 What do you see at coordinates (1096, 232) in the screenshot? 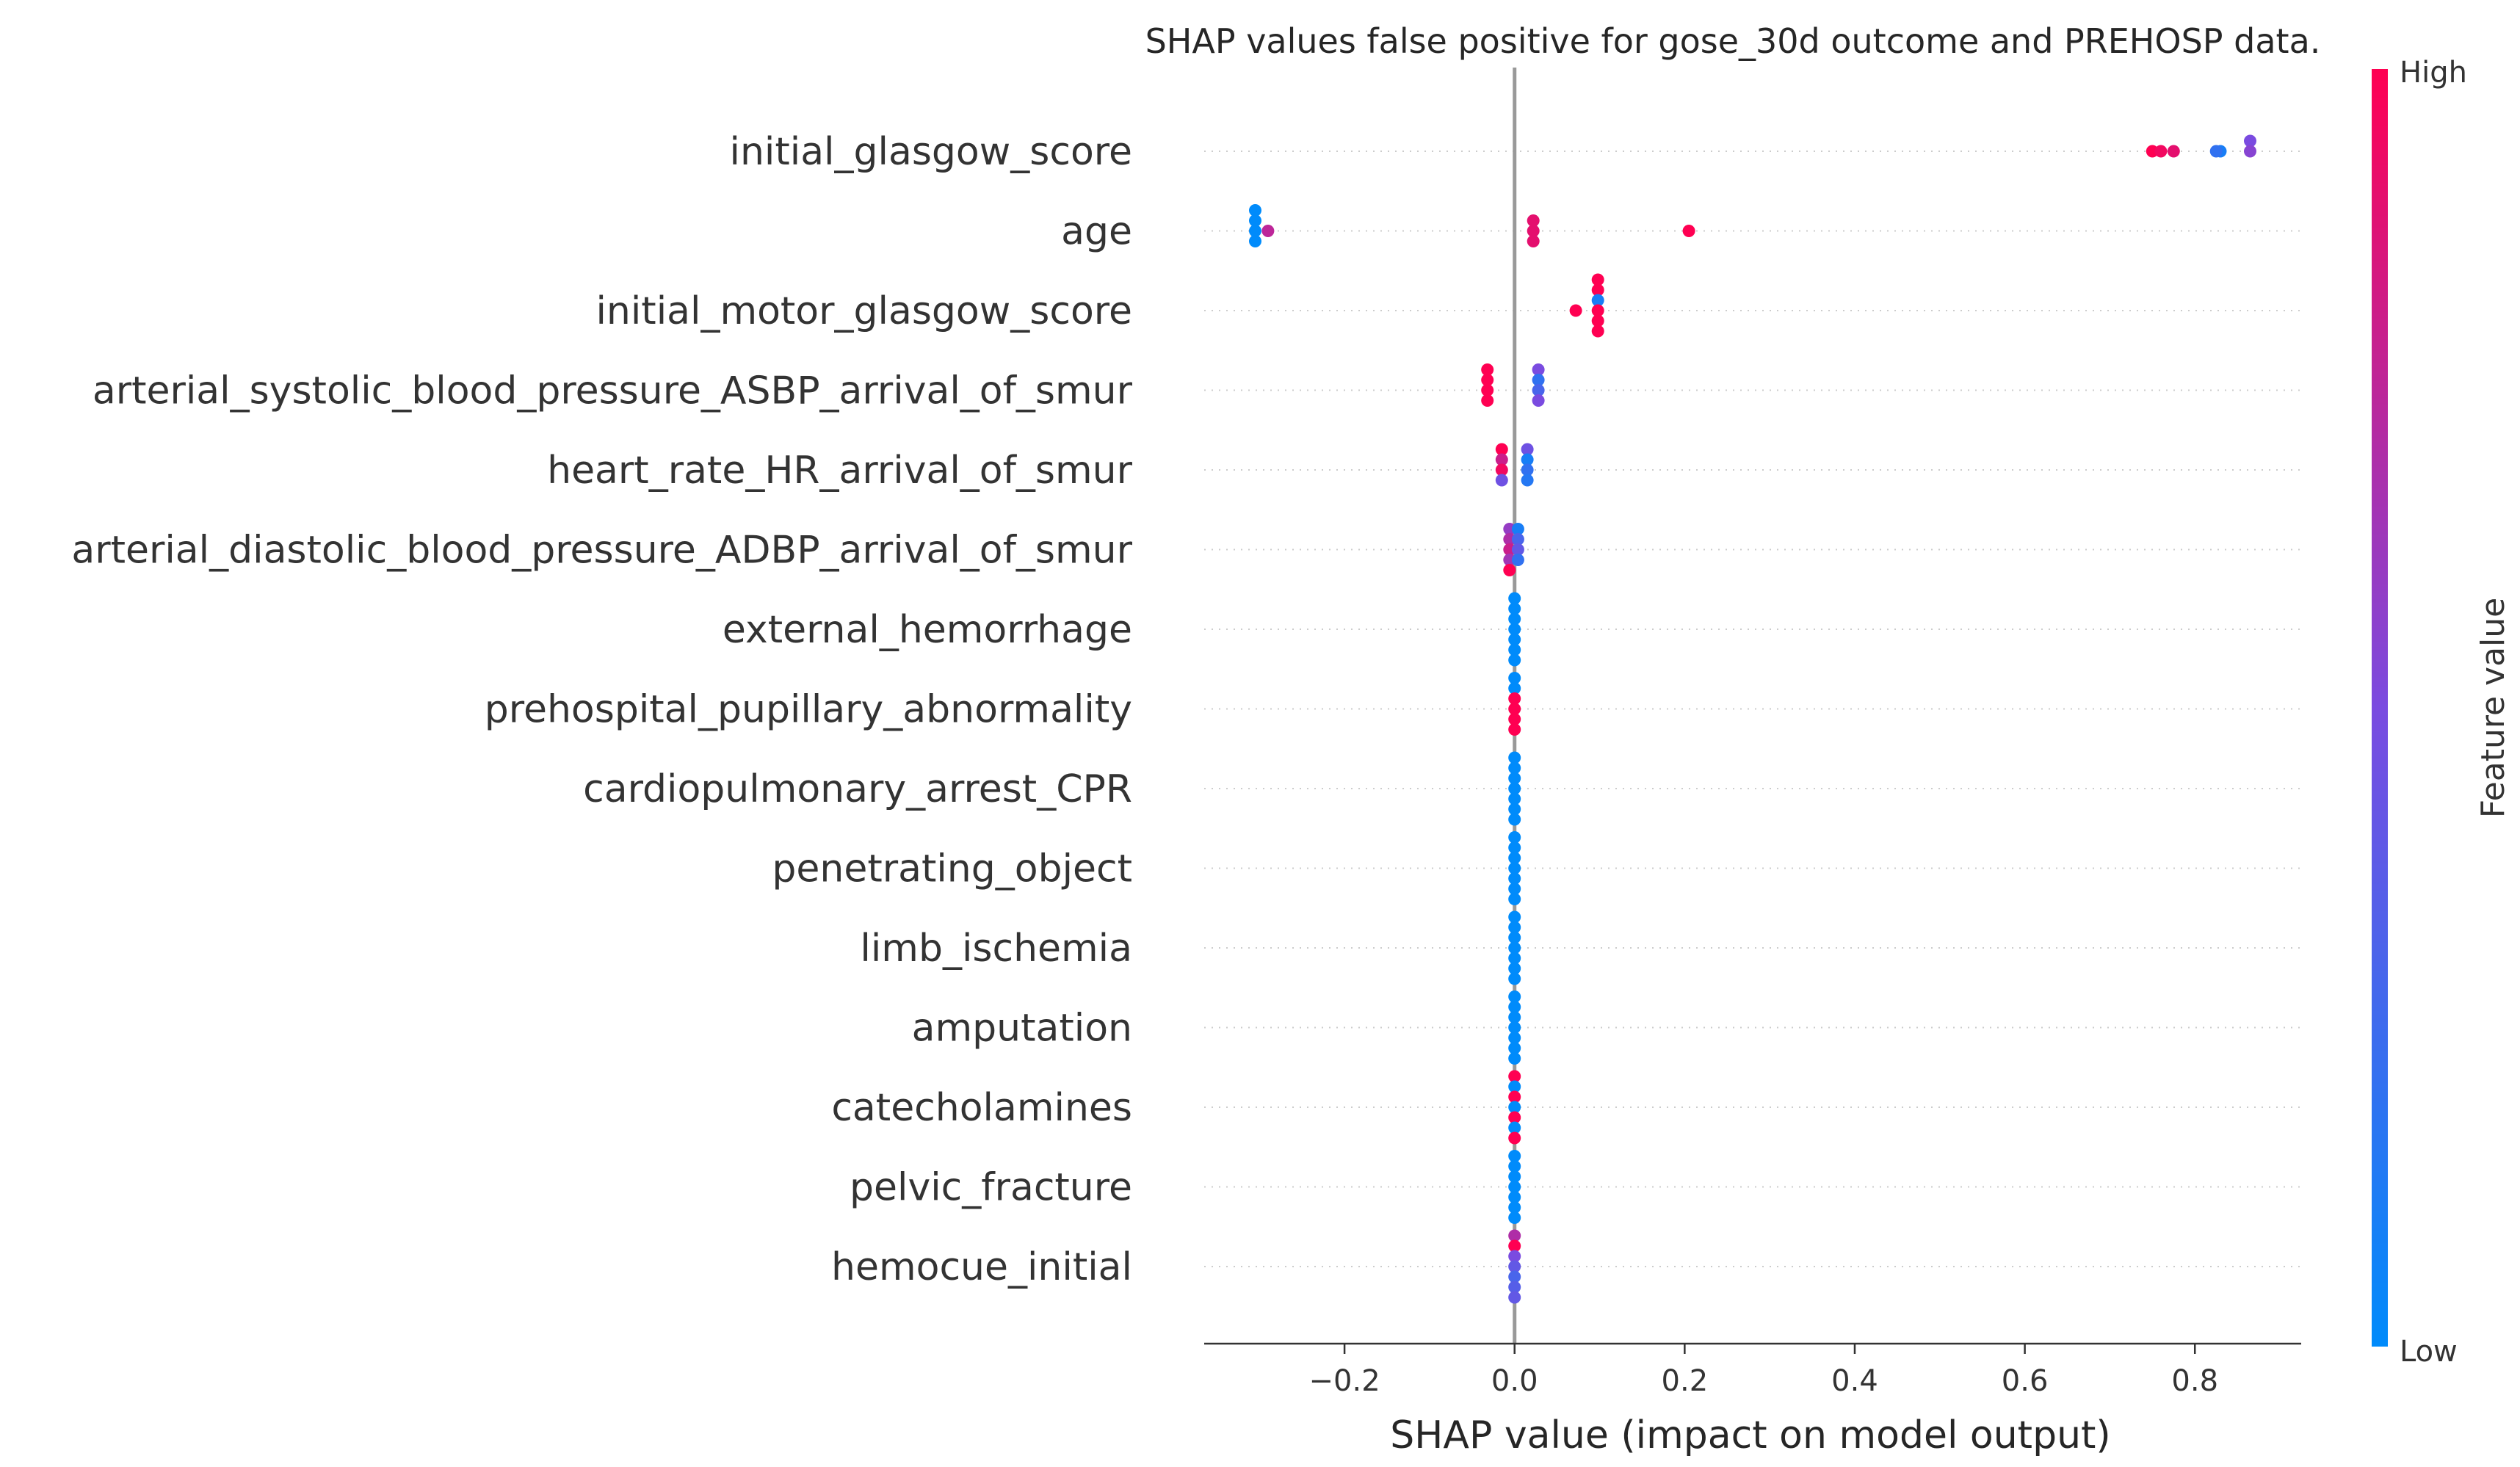
I see `feature-label-age: age` at bounding box center [1096, 232].